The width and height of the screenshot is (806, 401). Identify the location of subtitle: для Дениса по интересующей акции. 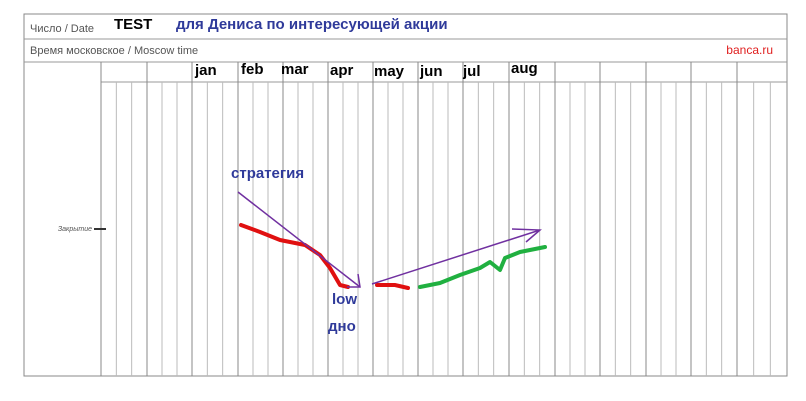
(312, 24).